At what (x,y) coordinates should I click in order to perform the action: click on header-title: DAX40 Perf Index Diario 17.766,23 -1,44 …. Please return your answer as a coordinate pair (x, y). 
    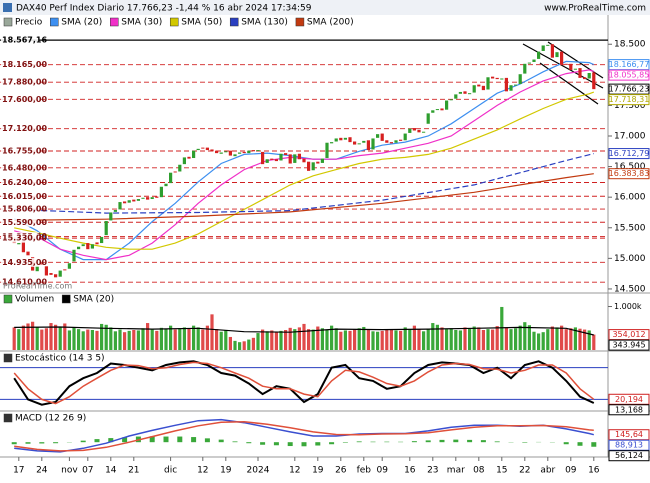
    Looking at the image, I should click on (164, 9).